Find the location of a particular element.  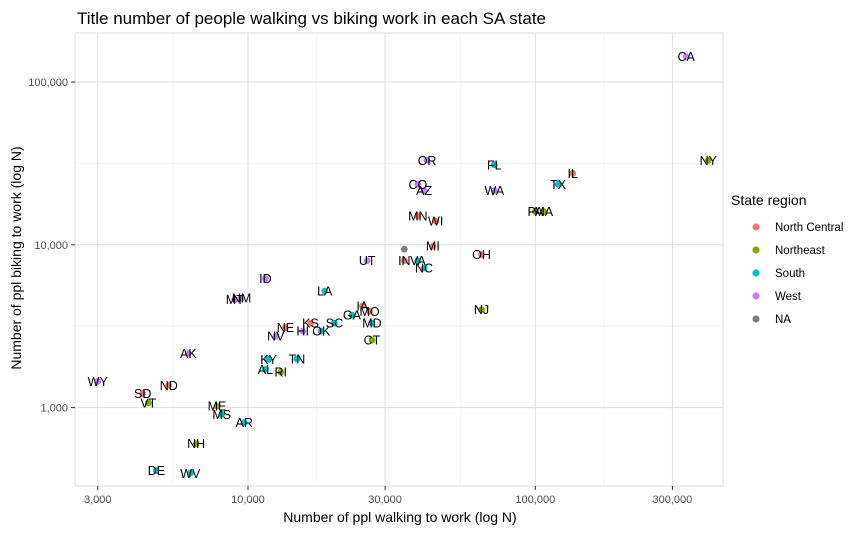

legend-label-west: West is located at coordinates (788, 297).